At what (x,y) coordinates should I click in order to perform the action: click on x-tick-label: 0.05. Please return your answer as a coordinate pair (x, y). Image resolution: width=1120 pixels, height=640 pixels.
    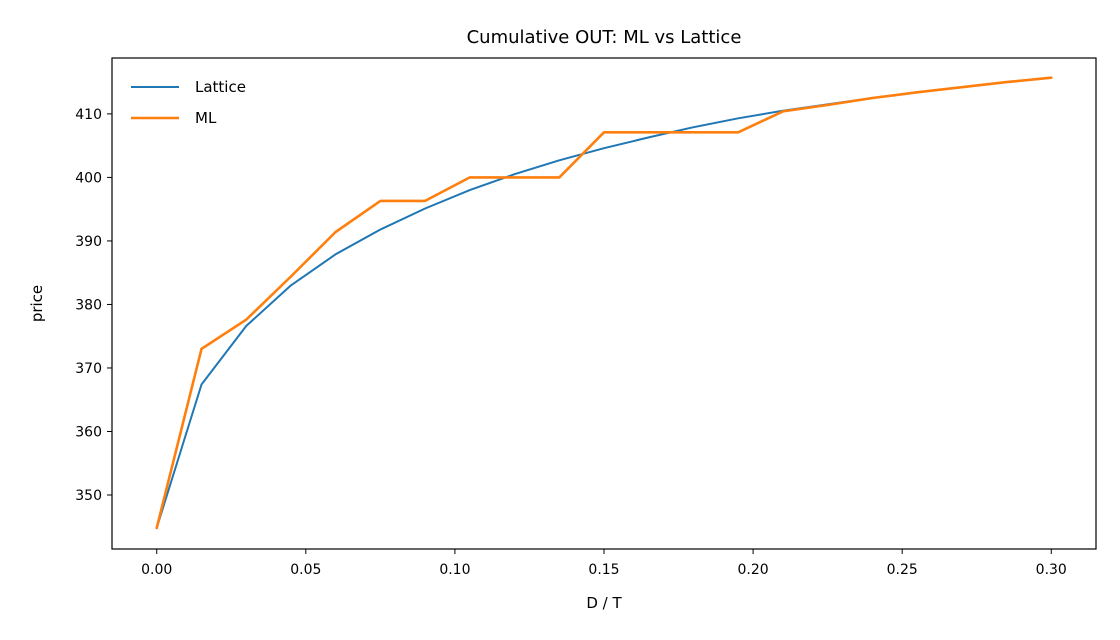
    Looking at the image, I should click on (305, 570).